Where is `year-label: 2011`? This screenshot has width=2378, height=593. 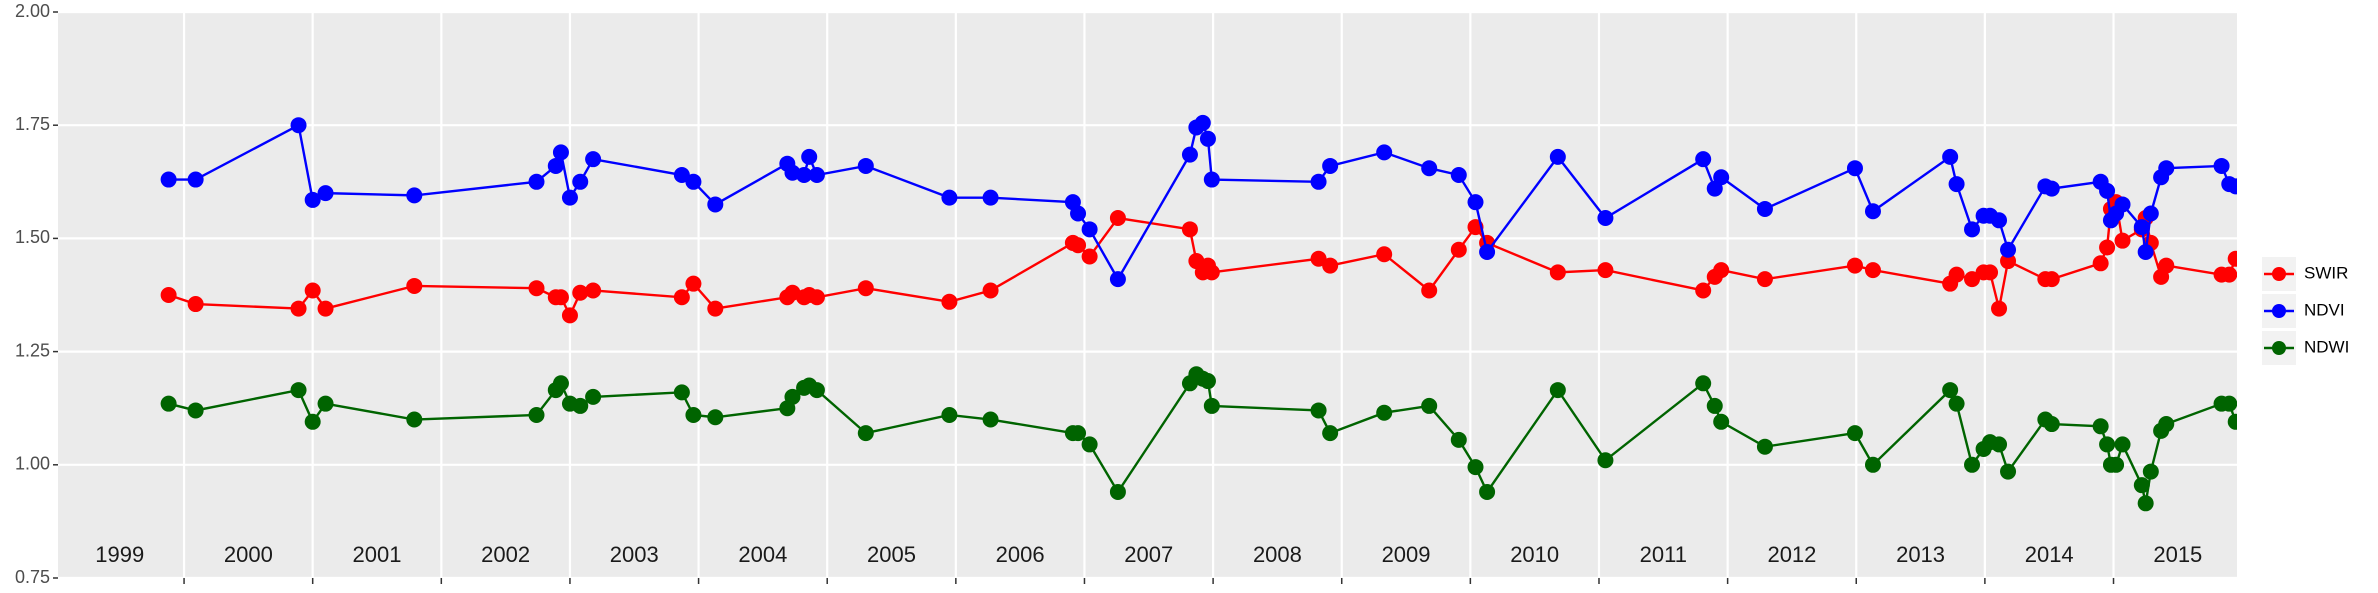 year-label: 2011 is located at coordinates (1663, 554).